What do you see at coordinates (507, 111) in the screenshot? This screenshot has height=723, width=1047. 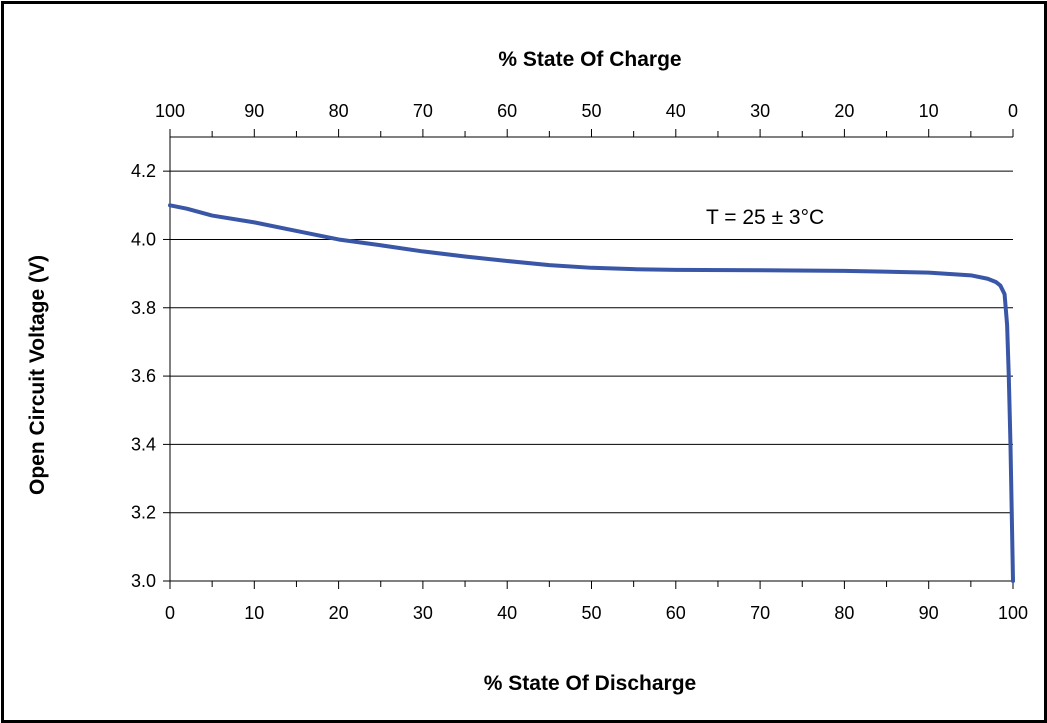 I see `top-tick-label-60: 60` at bounding box center [507, 111].